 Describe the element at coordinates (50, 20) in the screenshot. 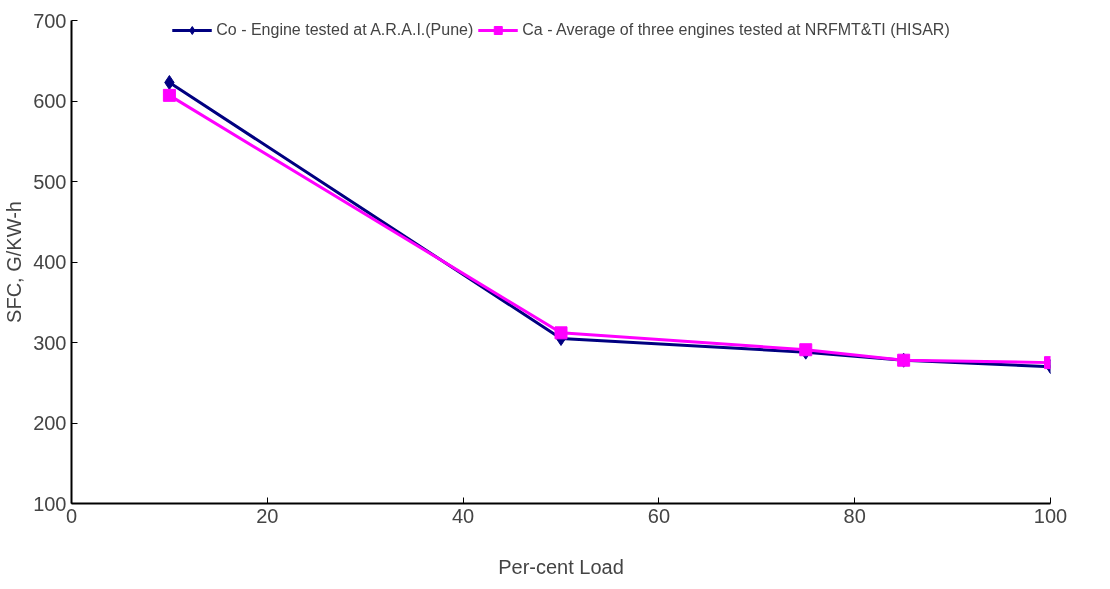

I see `y-tick-label: 700` at that location.